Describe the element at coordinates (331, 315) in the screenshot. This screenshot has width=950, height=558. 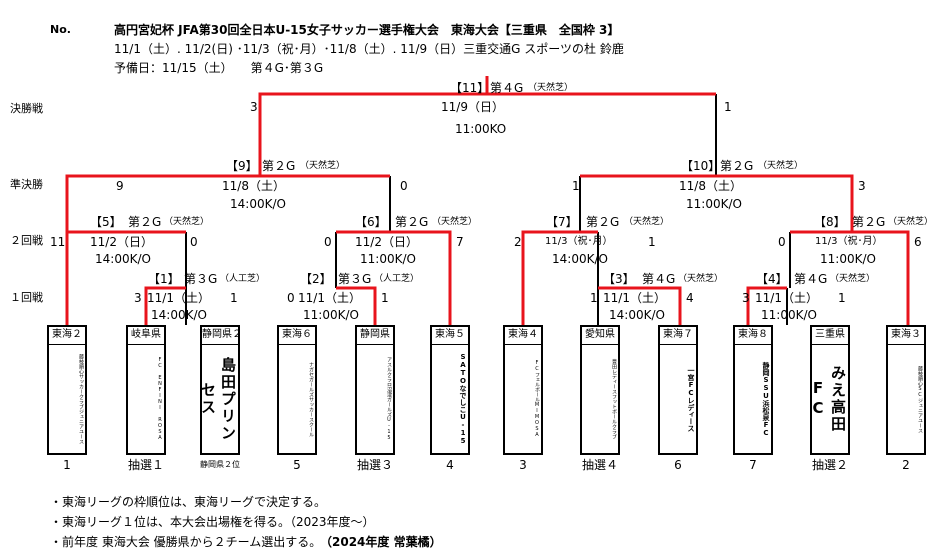
I see `match-2-time: 11:00K/O` at that location.